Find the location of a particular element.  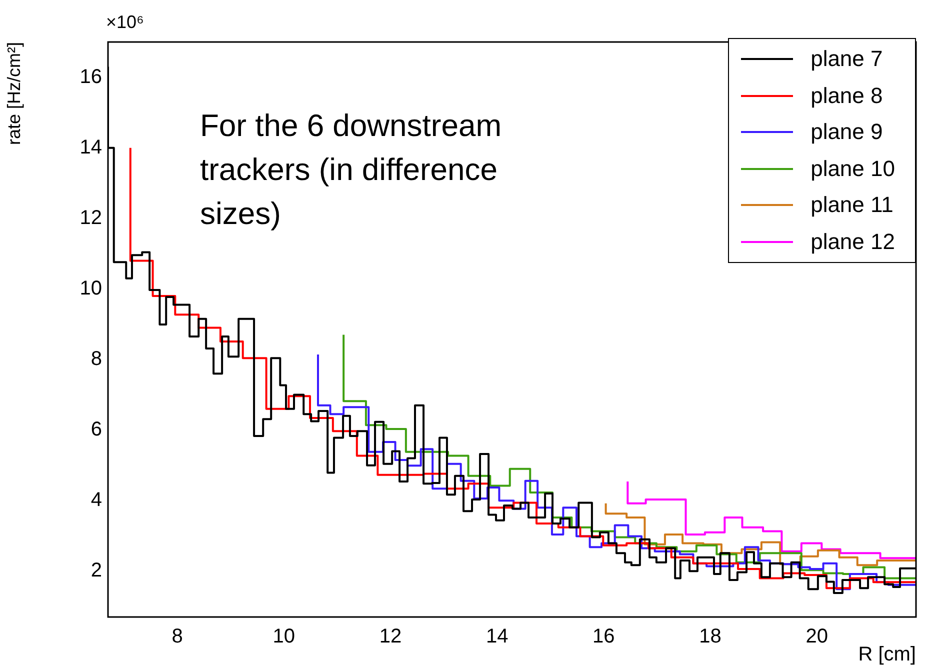

y-tick-label: 8 is located at coordinates (96, 359).